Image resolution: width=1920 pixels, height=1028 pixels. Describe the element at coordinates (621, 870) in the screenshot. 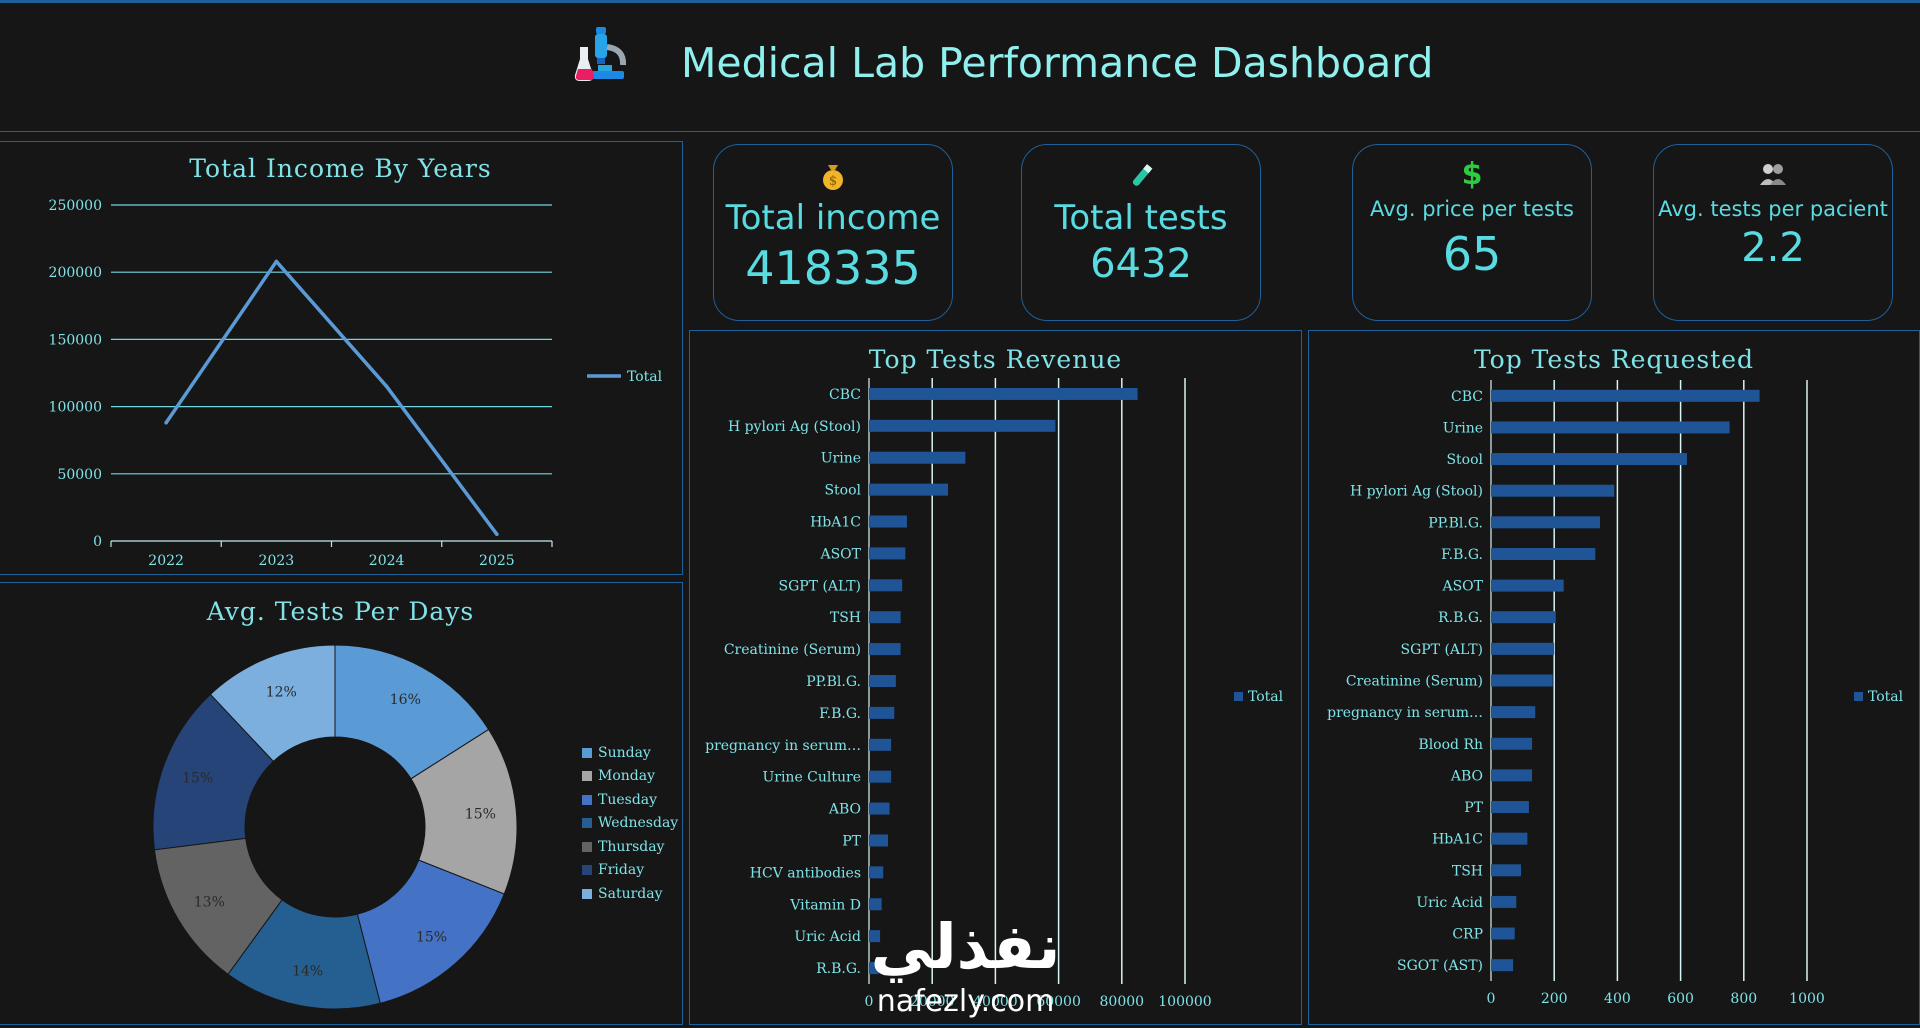

I see `legend-label: Friday` at that location.